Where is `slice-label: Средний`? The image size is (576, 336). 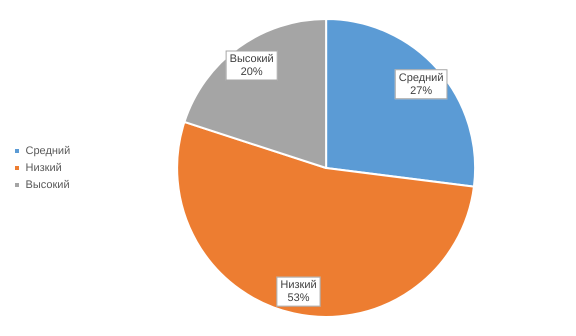 slice-label: Средний is located at coordinates (421, 78).